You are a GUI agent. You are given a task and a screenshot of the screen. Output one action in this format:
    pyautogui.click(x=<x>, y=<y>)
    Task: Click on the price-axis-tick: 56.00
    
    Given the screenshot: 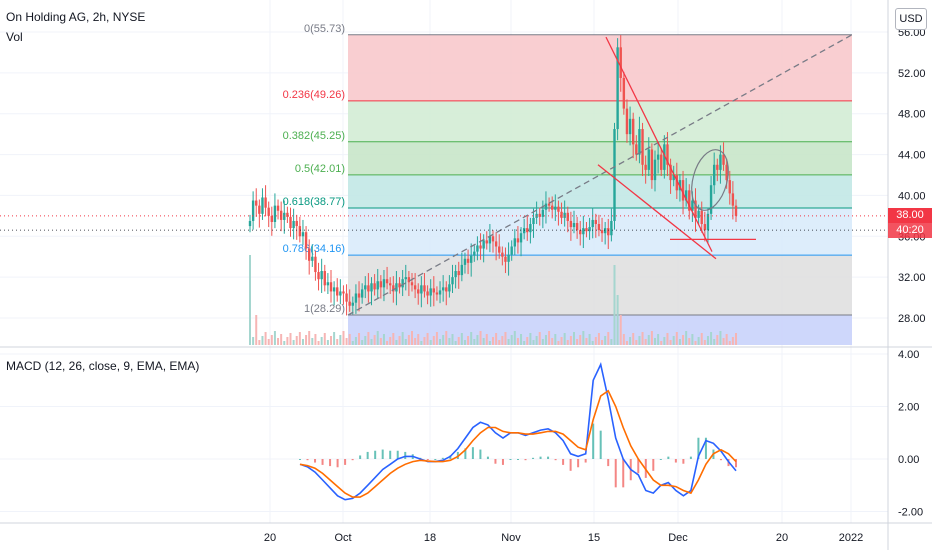 What is the action you would take?
    pyautogui.click(x=912, y=33)
    